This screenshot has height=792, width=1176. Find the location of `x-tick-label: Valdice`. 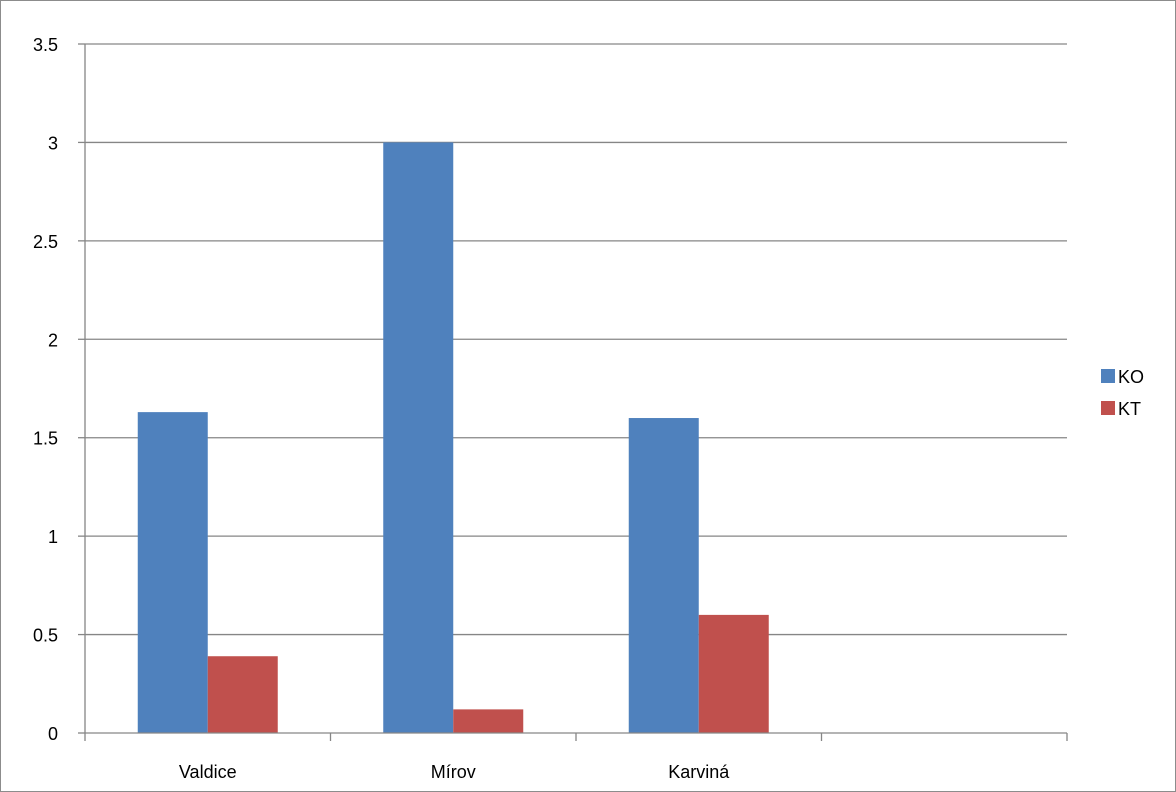

x-tick-label: Valdice is located at coordinates (208, 772).